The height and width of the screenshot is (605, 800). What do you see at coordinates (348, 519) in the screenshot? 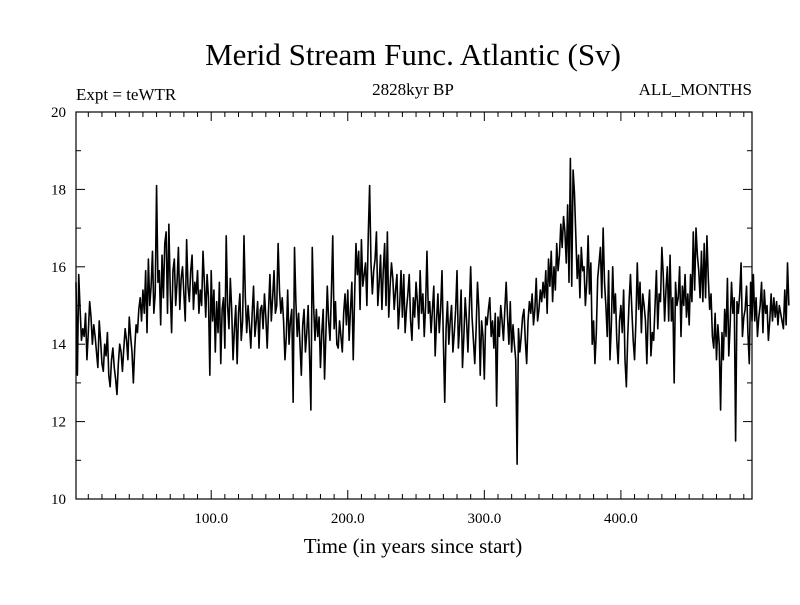
I see `x-tick-label: 200.0` at bounding box center [348, 519].